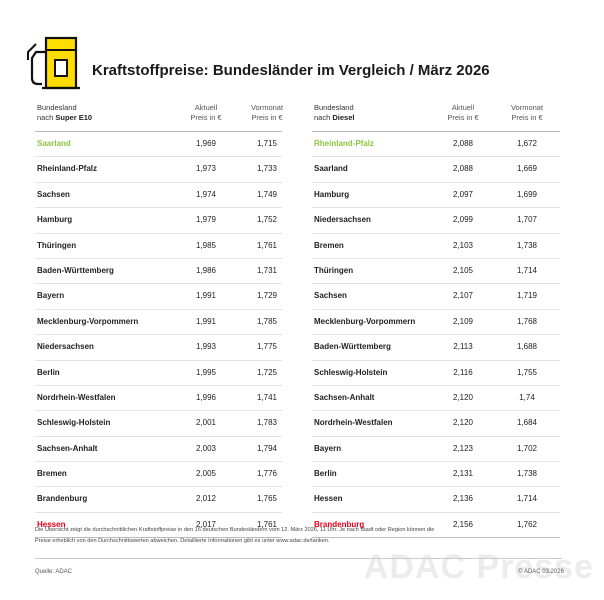  What do you see at coordinates (52, 474) in the screenshot?
I see `state-name: Bremen` at bounding box center [52, 474].